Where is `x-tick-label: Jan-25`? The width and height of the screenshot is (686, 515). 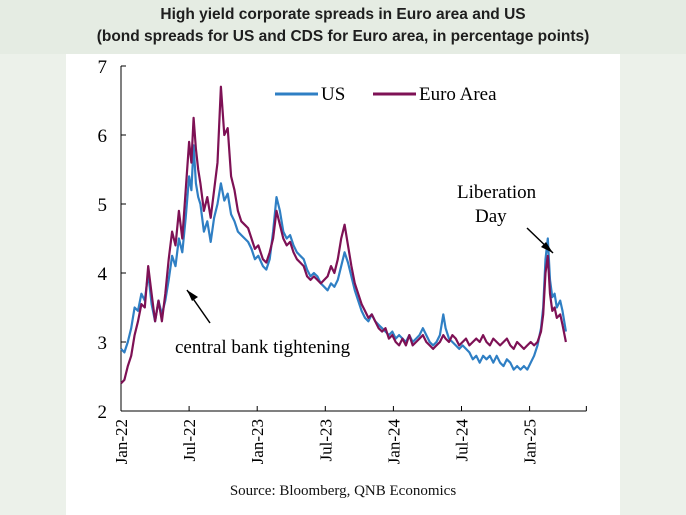
x-tick-label: Jan-25 is located at coordinates (530, 441).